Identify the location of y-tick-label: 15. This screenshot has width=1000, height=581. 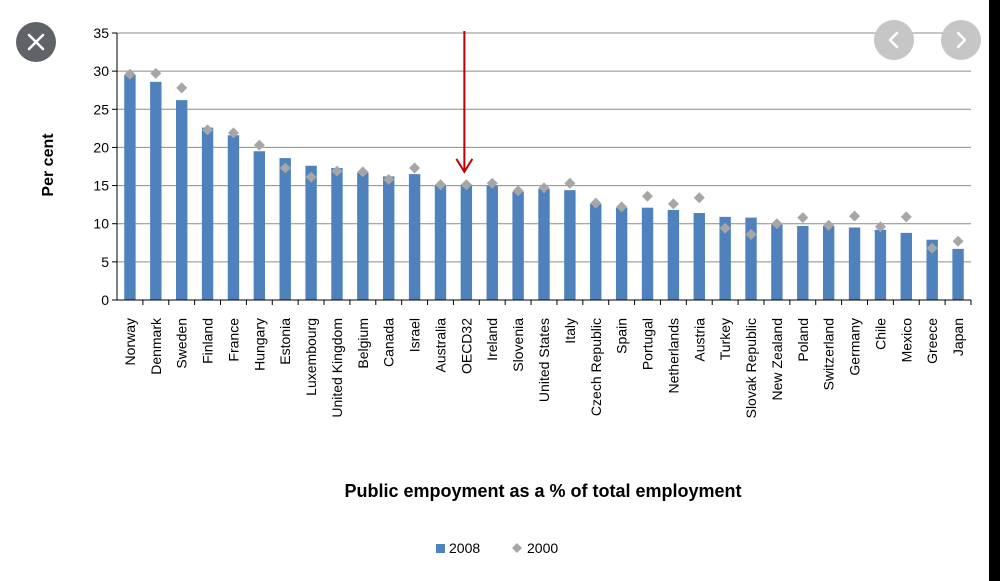
(101, 186).